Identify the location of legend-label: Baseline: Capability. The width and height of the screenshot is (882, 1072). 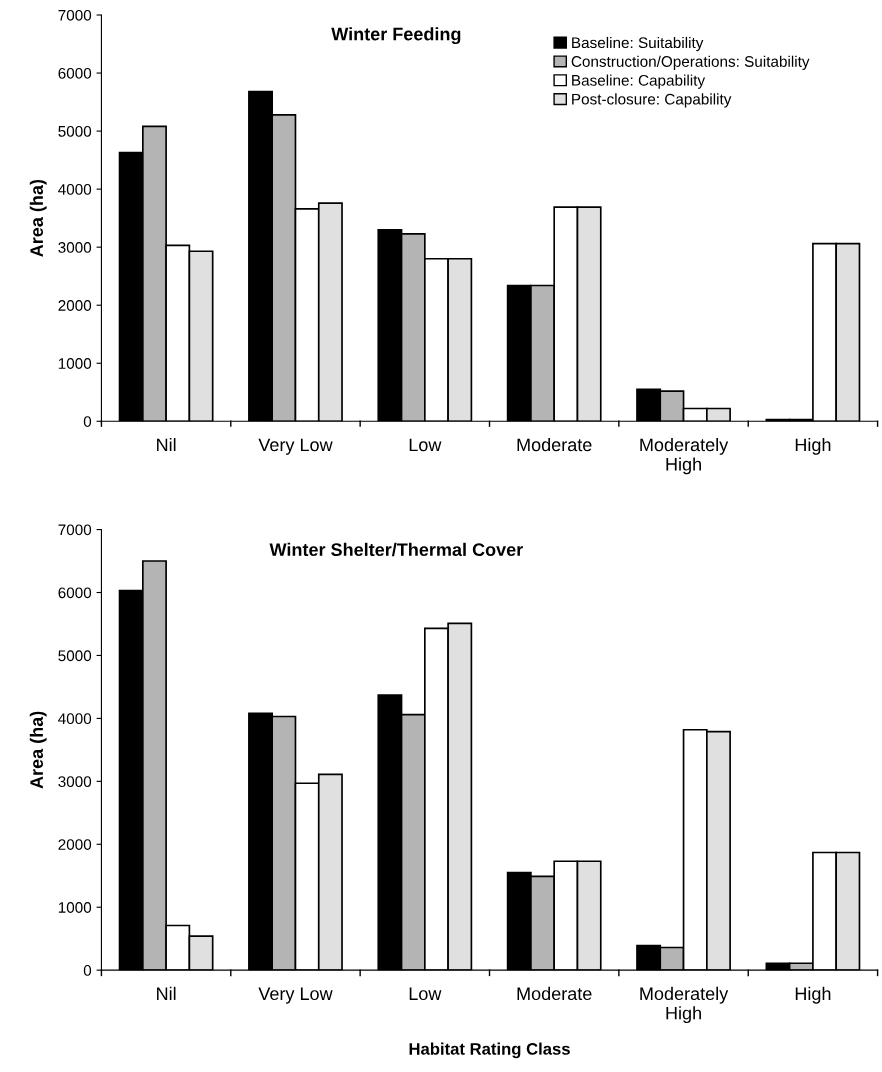
(639, 81).